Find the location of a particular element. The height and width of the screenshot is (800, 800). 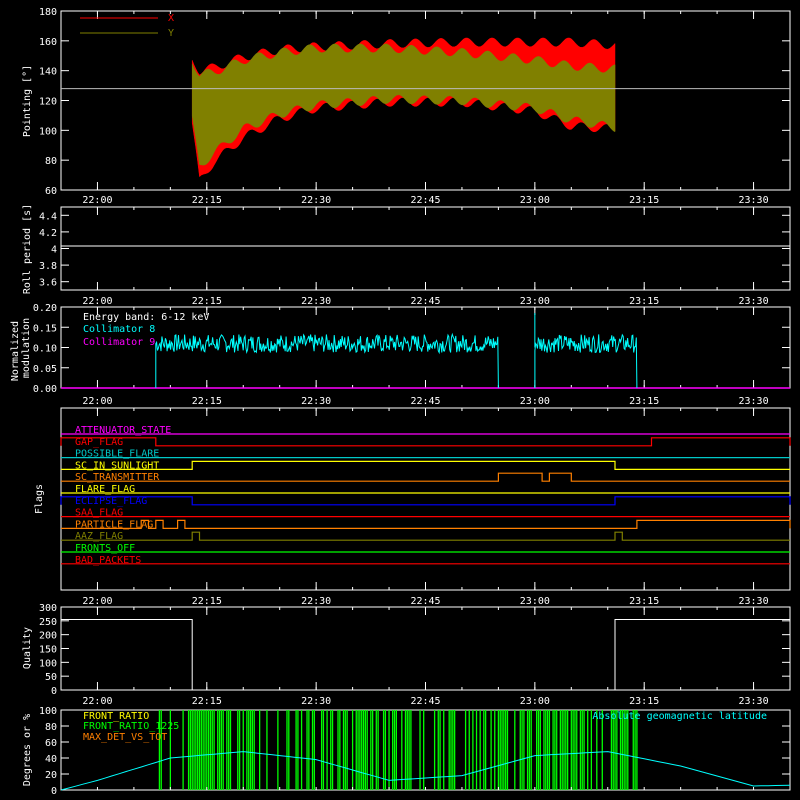

flag-label-possible-flare: POSSIBLE_FLARE is located at coordinates (117, 454).